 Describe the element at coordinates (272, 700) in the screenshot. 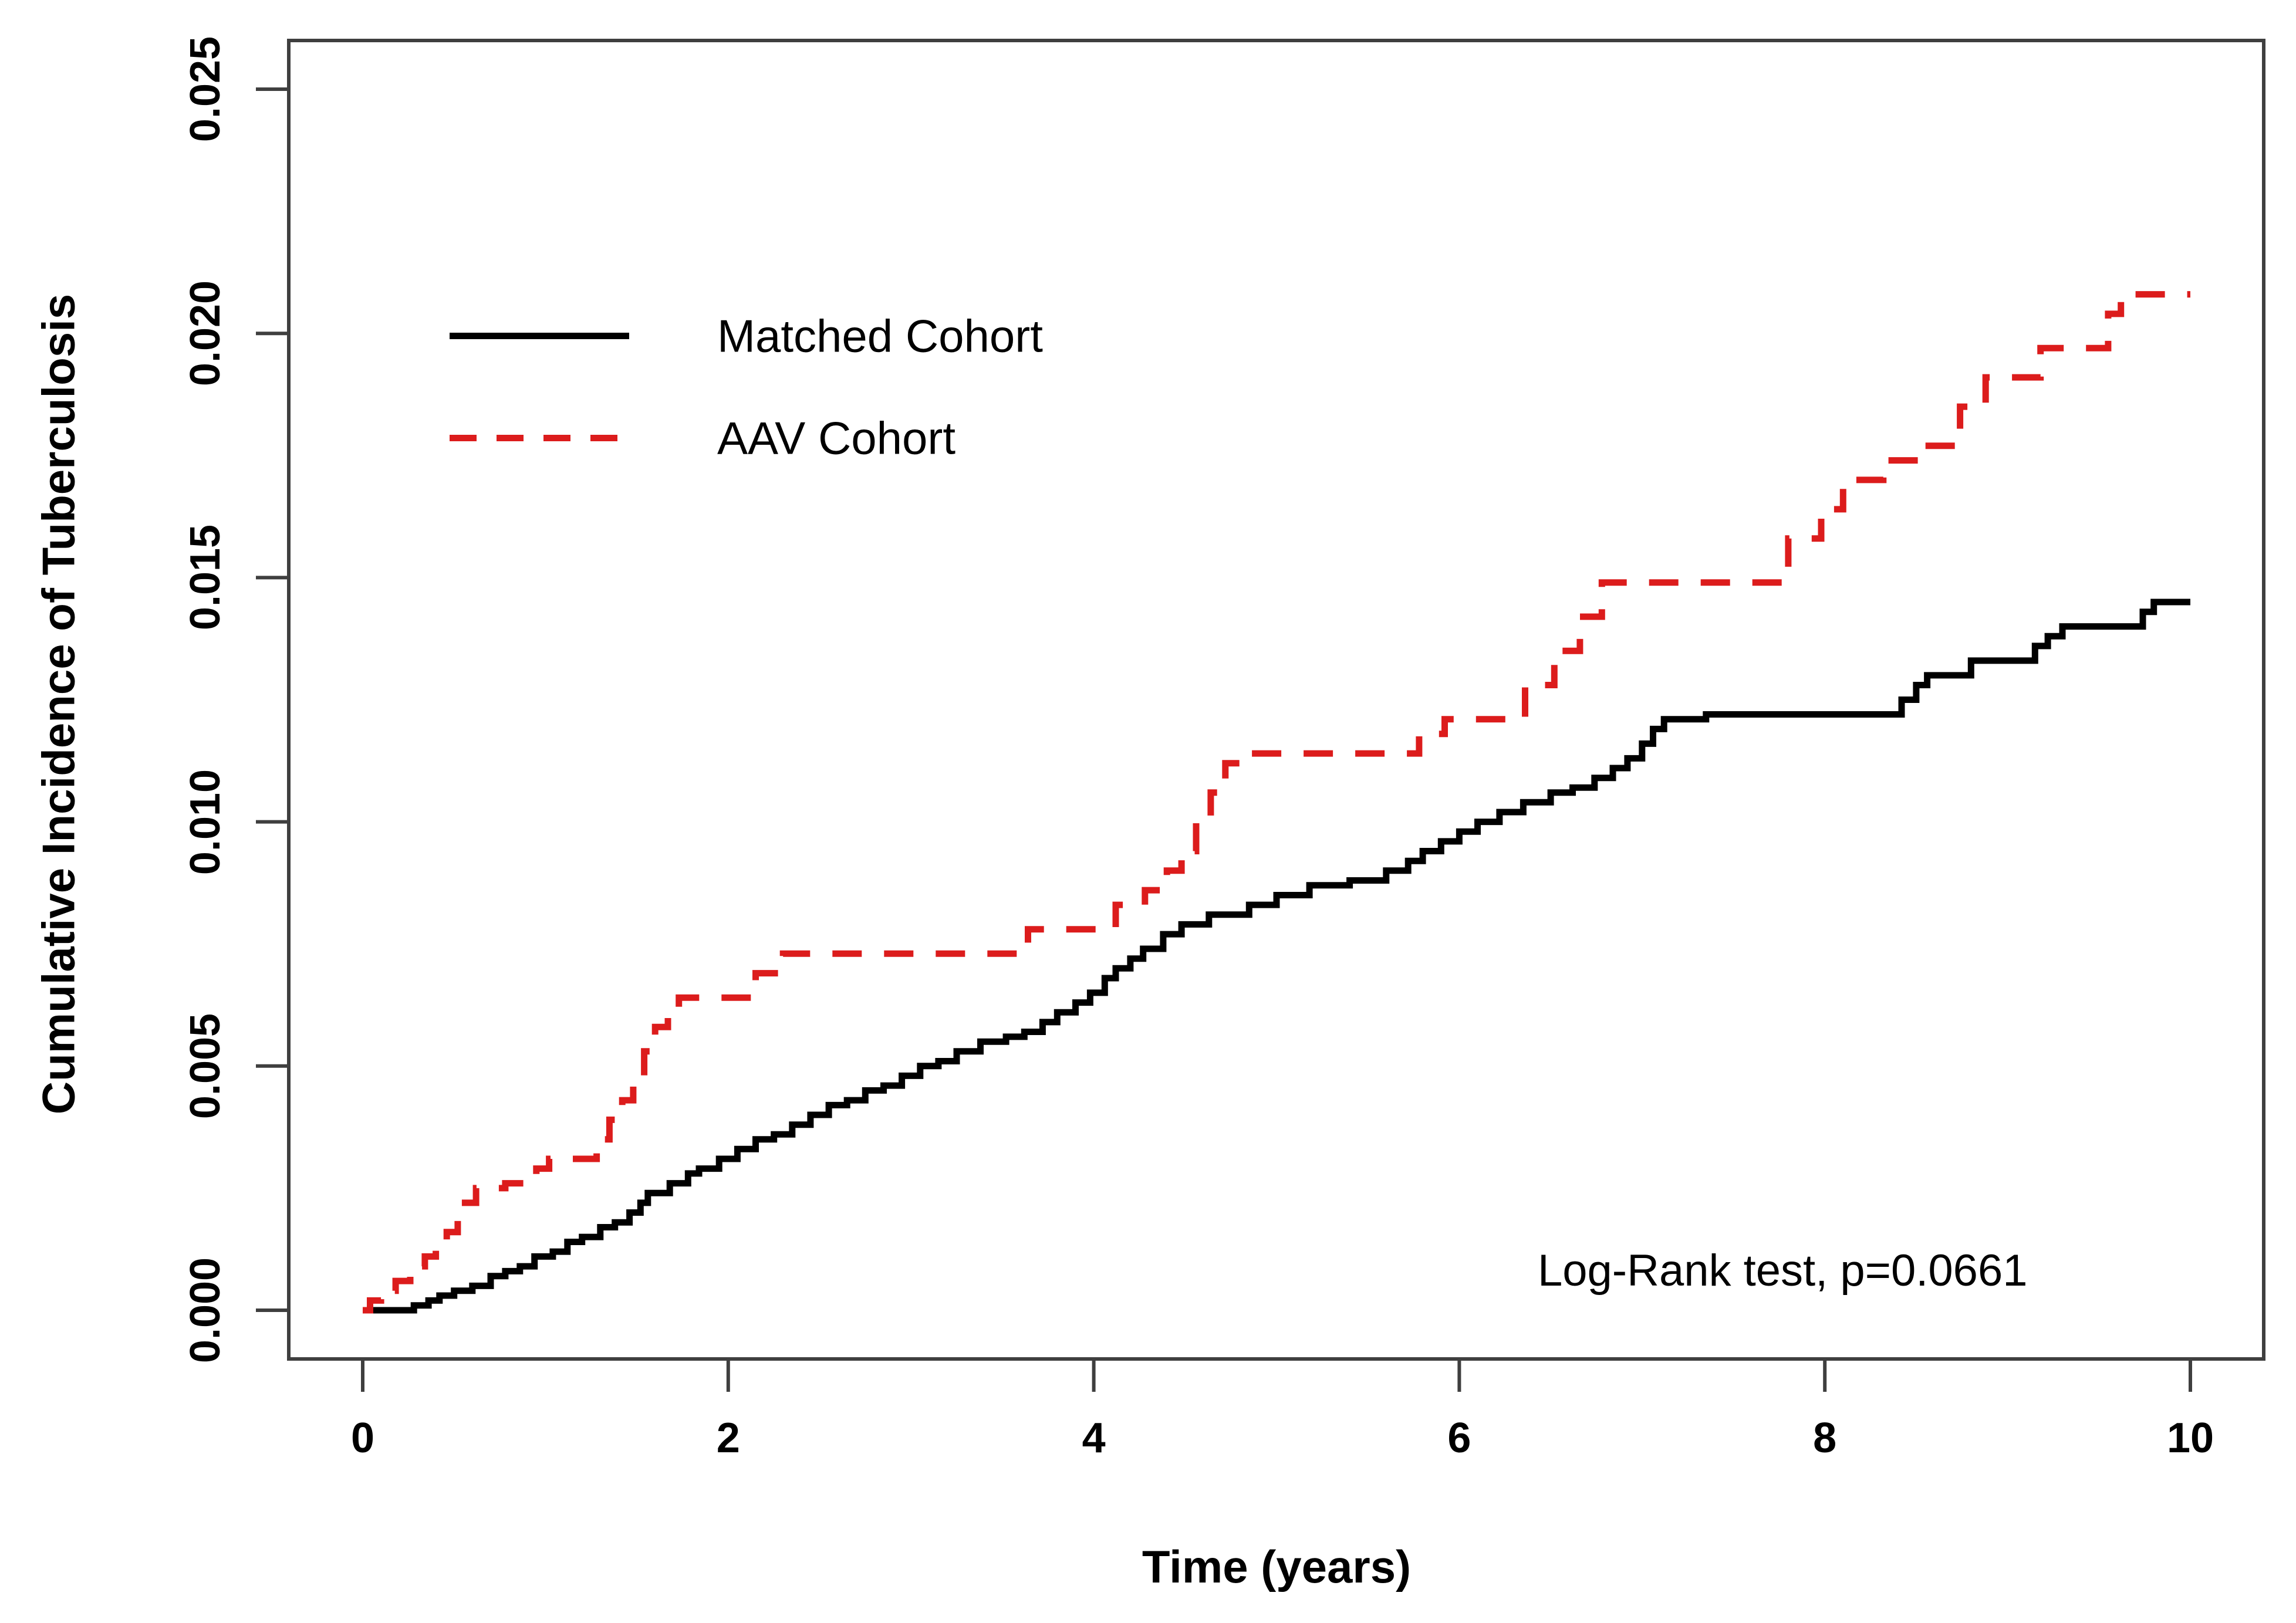

I see `y-axis-ticks` at that location.